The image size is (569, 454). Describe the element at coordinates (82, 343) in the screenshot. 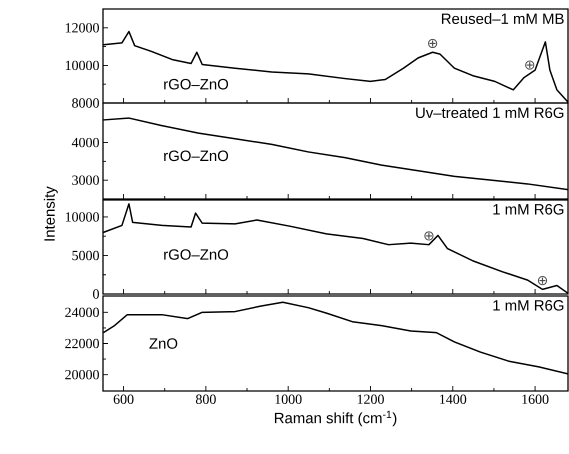

I see `y-tick-label: 22000` at that location.